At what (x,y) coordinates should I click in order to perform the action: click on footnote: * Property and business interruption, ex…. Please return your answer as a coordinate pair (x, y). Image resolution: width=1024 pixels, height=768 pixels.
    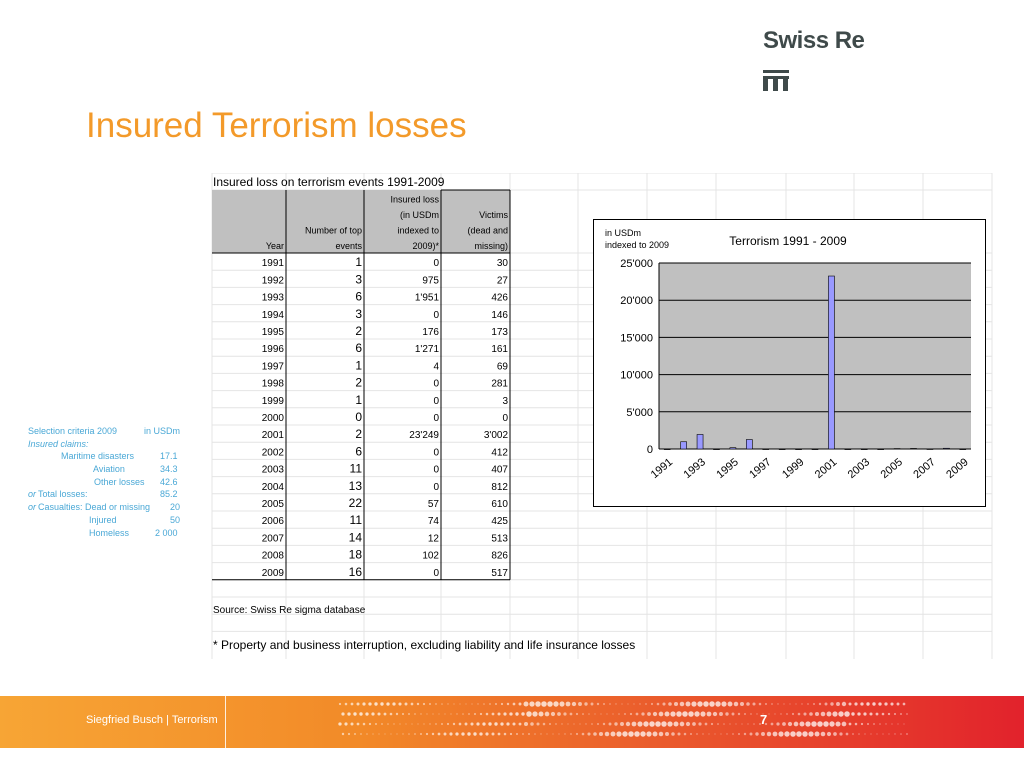
    Looking at the image, I should click on (424, 645).